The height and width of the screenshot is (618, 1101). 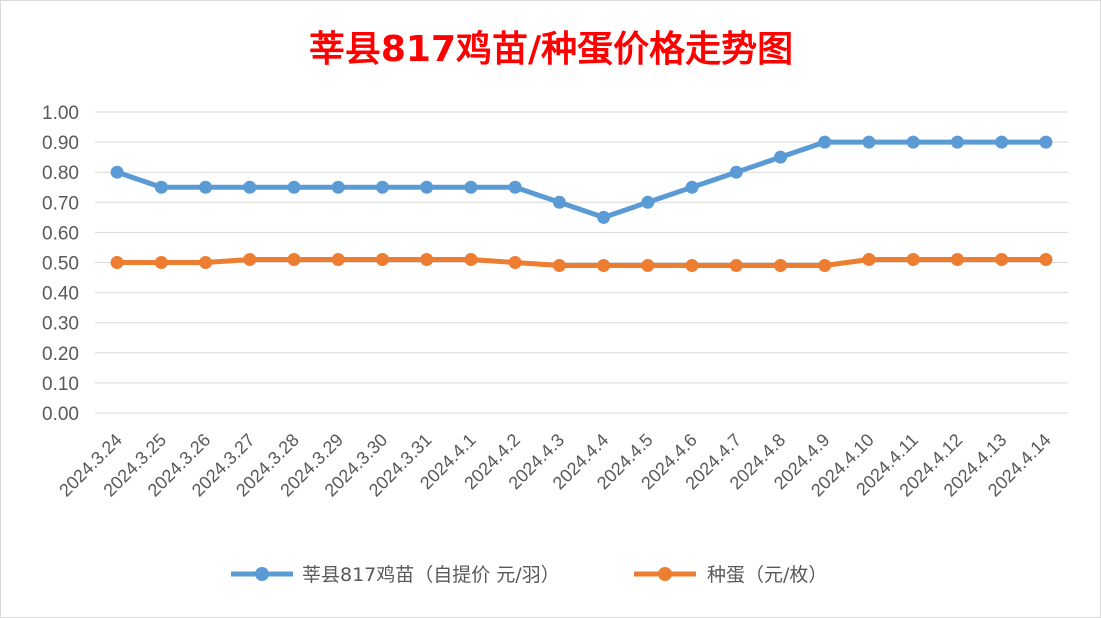 I want to click on y-tick-label: 0.10, so click(x=60, y=384).